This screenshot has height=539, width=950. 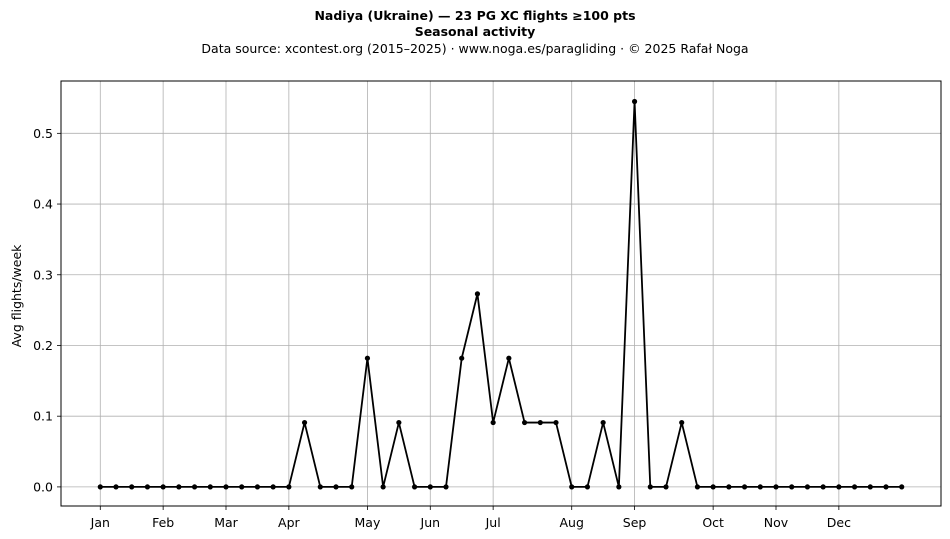 What do you see at coordinates (493, 522) in the screenshot?
I see `x-tick-label: Jul` at bounding box center [493, 522].